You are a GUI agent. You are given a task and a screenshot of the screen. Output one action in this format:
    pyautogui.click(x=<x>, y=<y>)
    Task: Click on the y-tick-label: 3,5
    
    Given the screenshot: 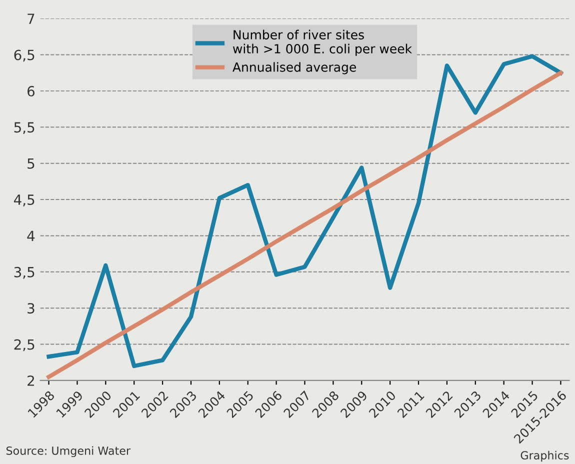 What is the action you would take?
    pyautogui.click(x=24, y=272)
    